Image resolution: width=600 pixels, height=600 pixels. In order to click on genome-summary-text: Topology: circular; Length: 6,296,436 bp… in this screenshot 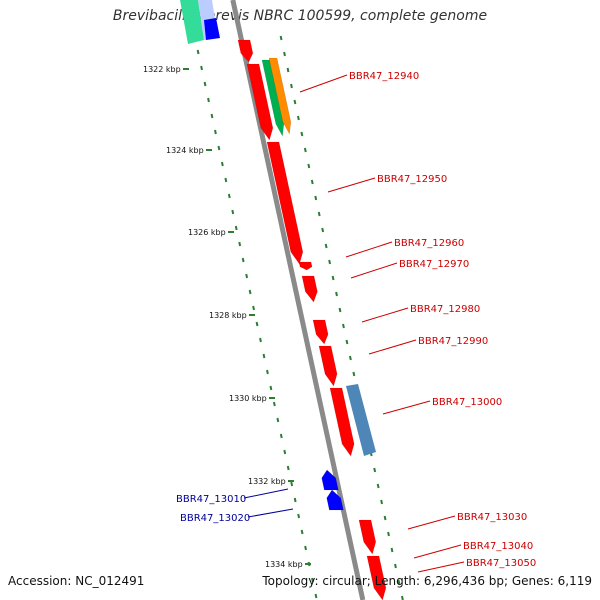, I will do `click(427, 581)`.